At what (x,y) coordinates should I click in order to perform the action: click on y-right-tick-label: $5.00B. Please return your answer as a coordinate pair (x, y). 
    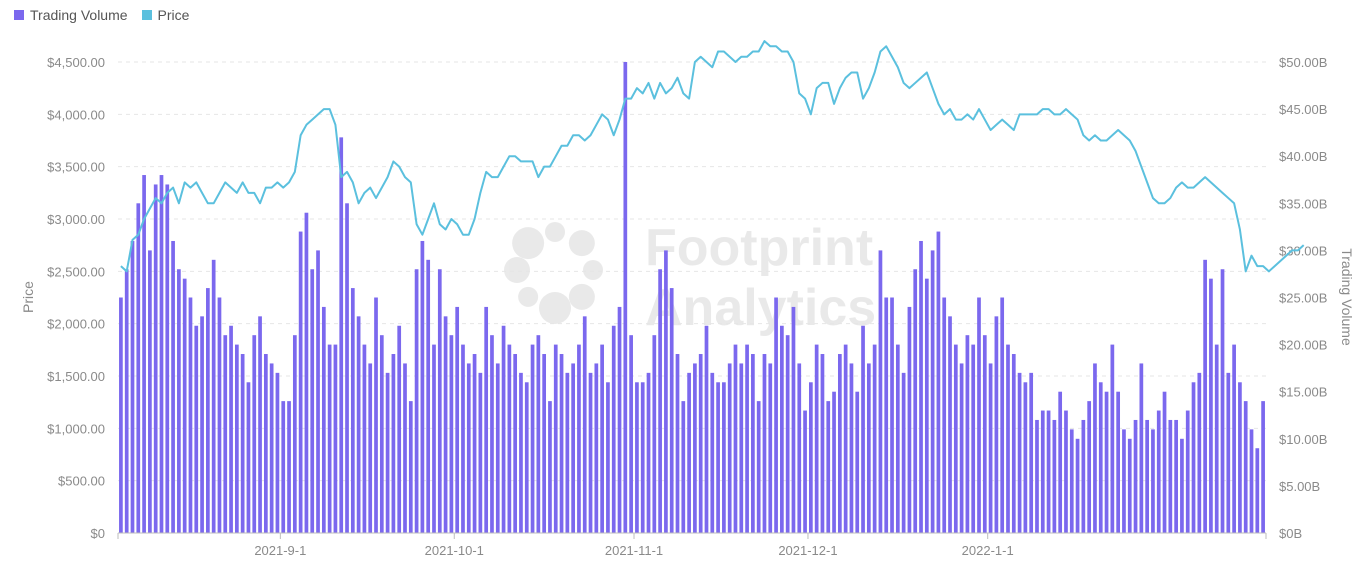
    Looking at the image, I should click on (1299, 486).